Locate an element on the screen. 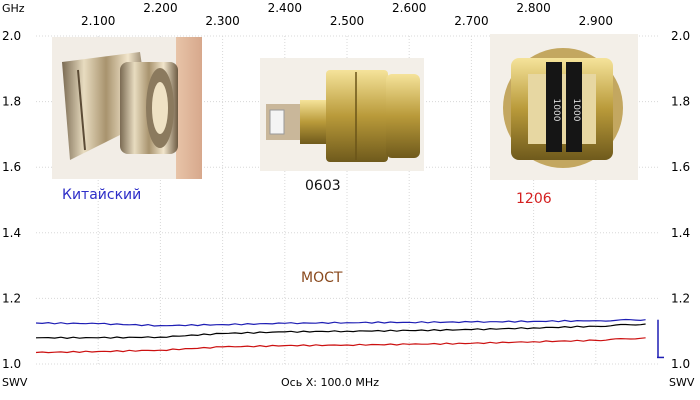 This screenshot has height=400, width=700. y-tick-label-right: 2.0 is located at coordinates (680, 36).